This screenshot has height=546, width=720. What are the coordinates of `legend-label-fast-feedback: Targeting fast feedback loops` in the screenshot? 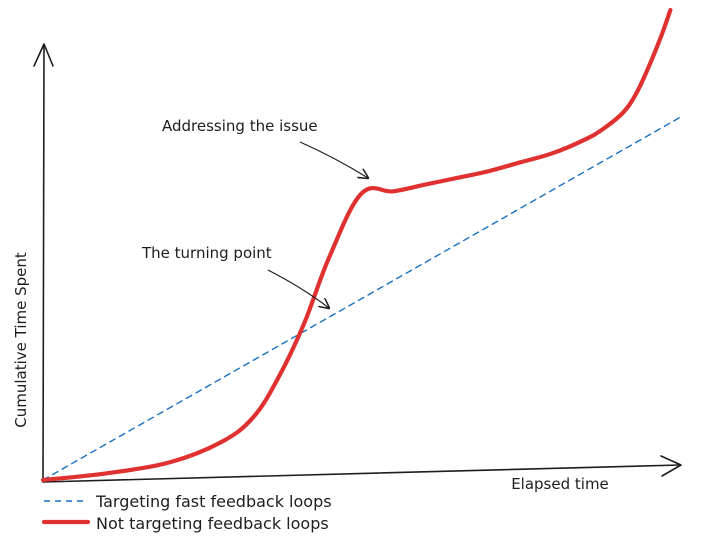 It's located at (213, 501).